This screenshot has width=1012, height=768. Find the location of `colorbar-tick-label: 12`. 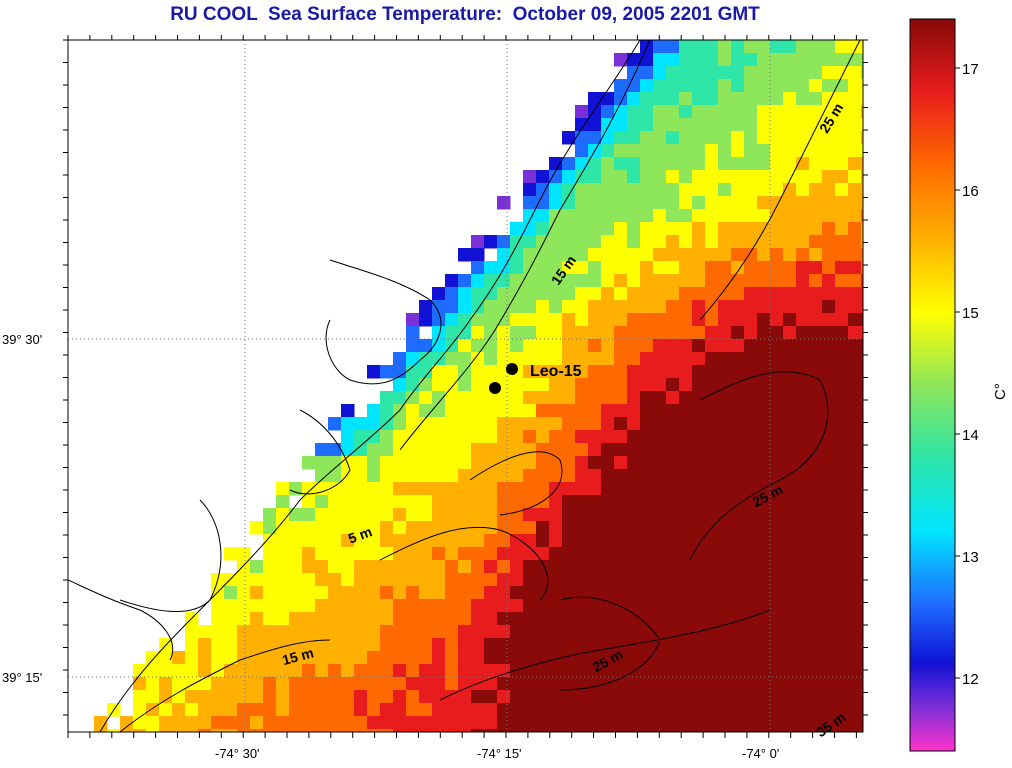

colorbar-tick-label: 12 is located at coordinates (970, 679).